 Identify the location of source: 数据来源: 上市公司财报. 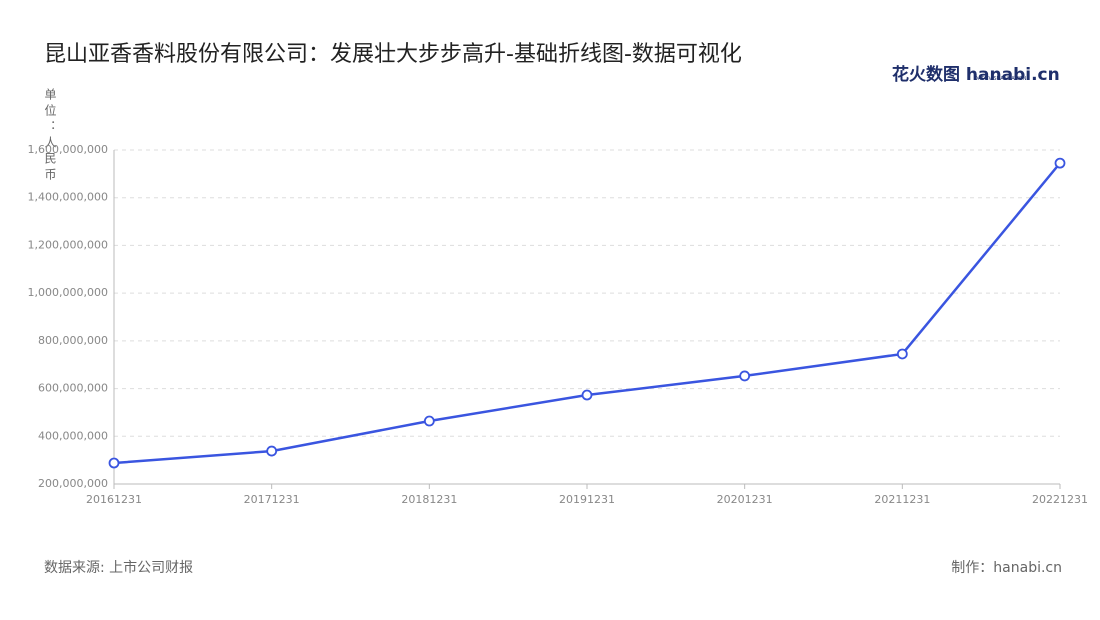
(119, 568).